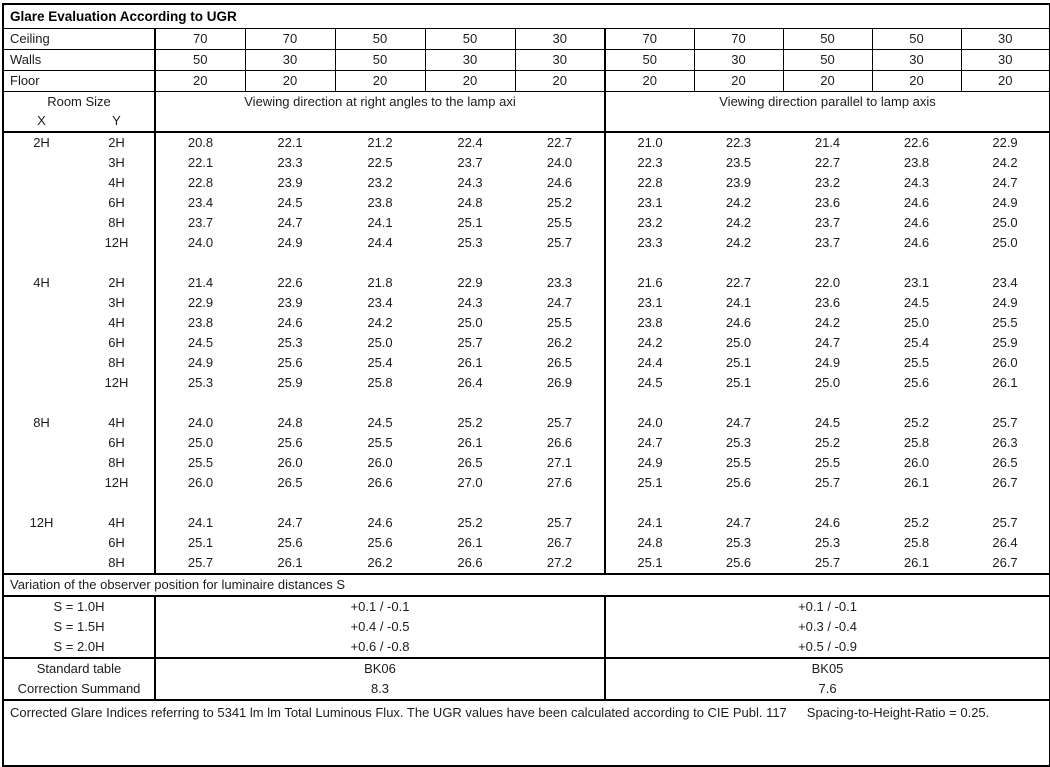 The width and height of the screenshot is (1050, 767). I want to click on surface-label: Walls, so click(79, 60).